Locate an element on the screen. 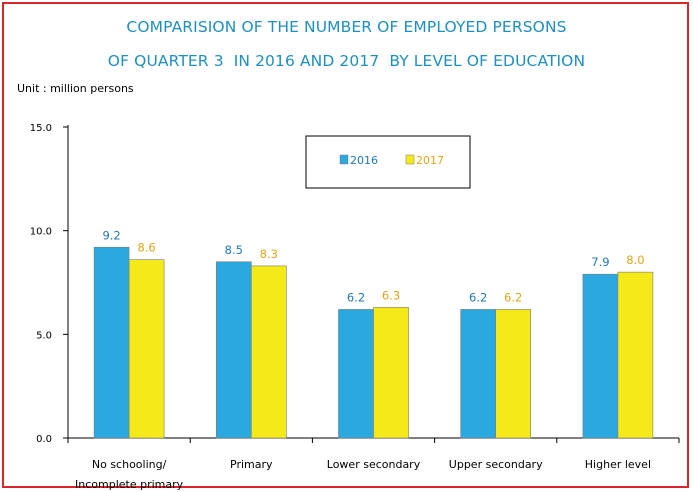  category-label: Incomplete primary is located at coordinates (129, 484).